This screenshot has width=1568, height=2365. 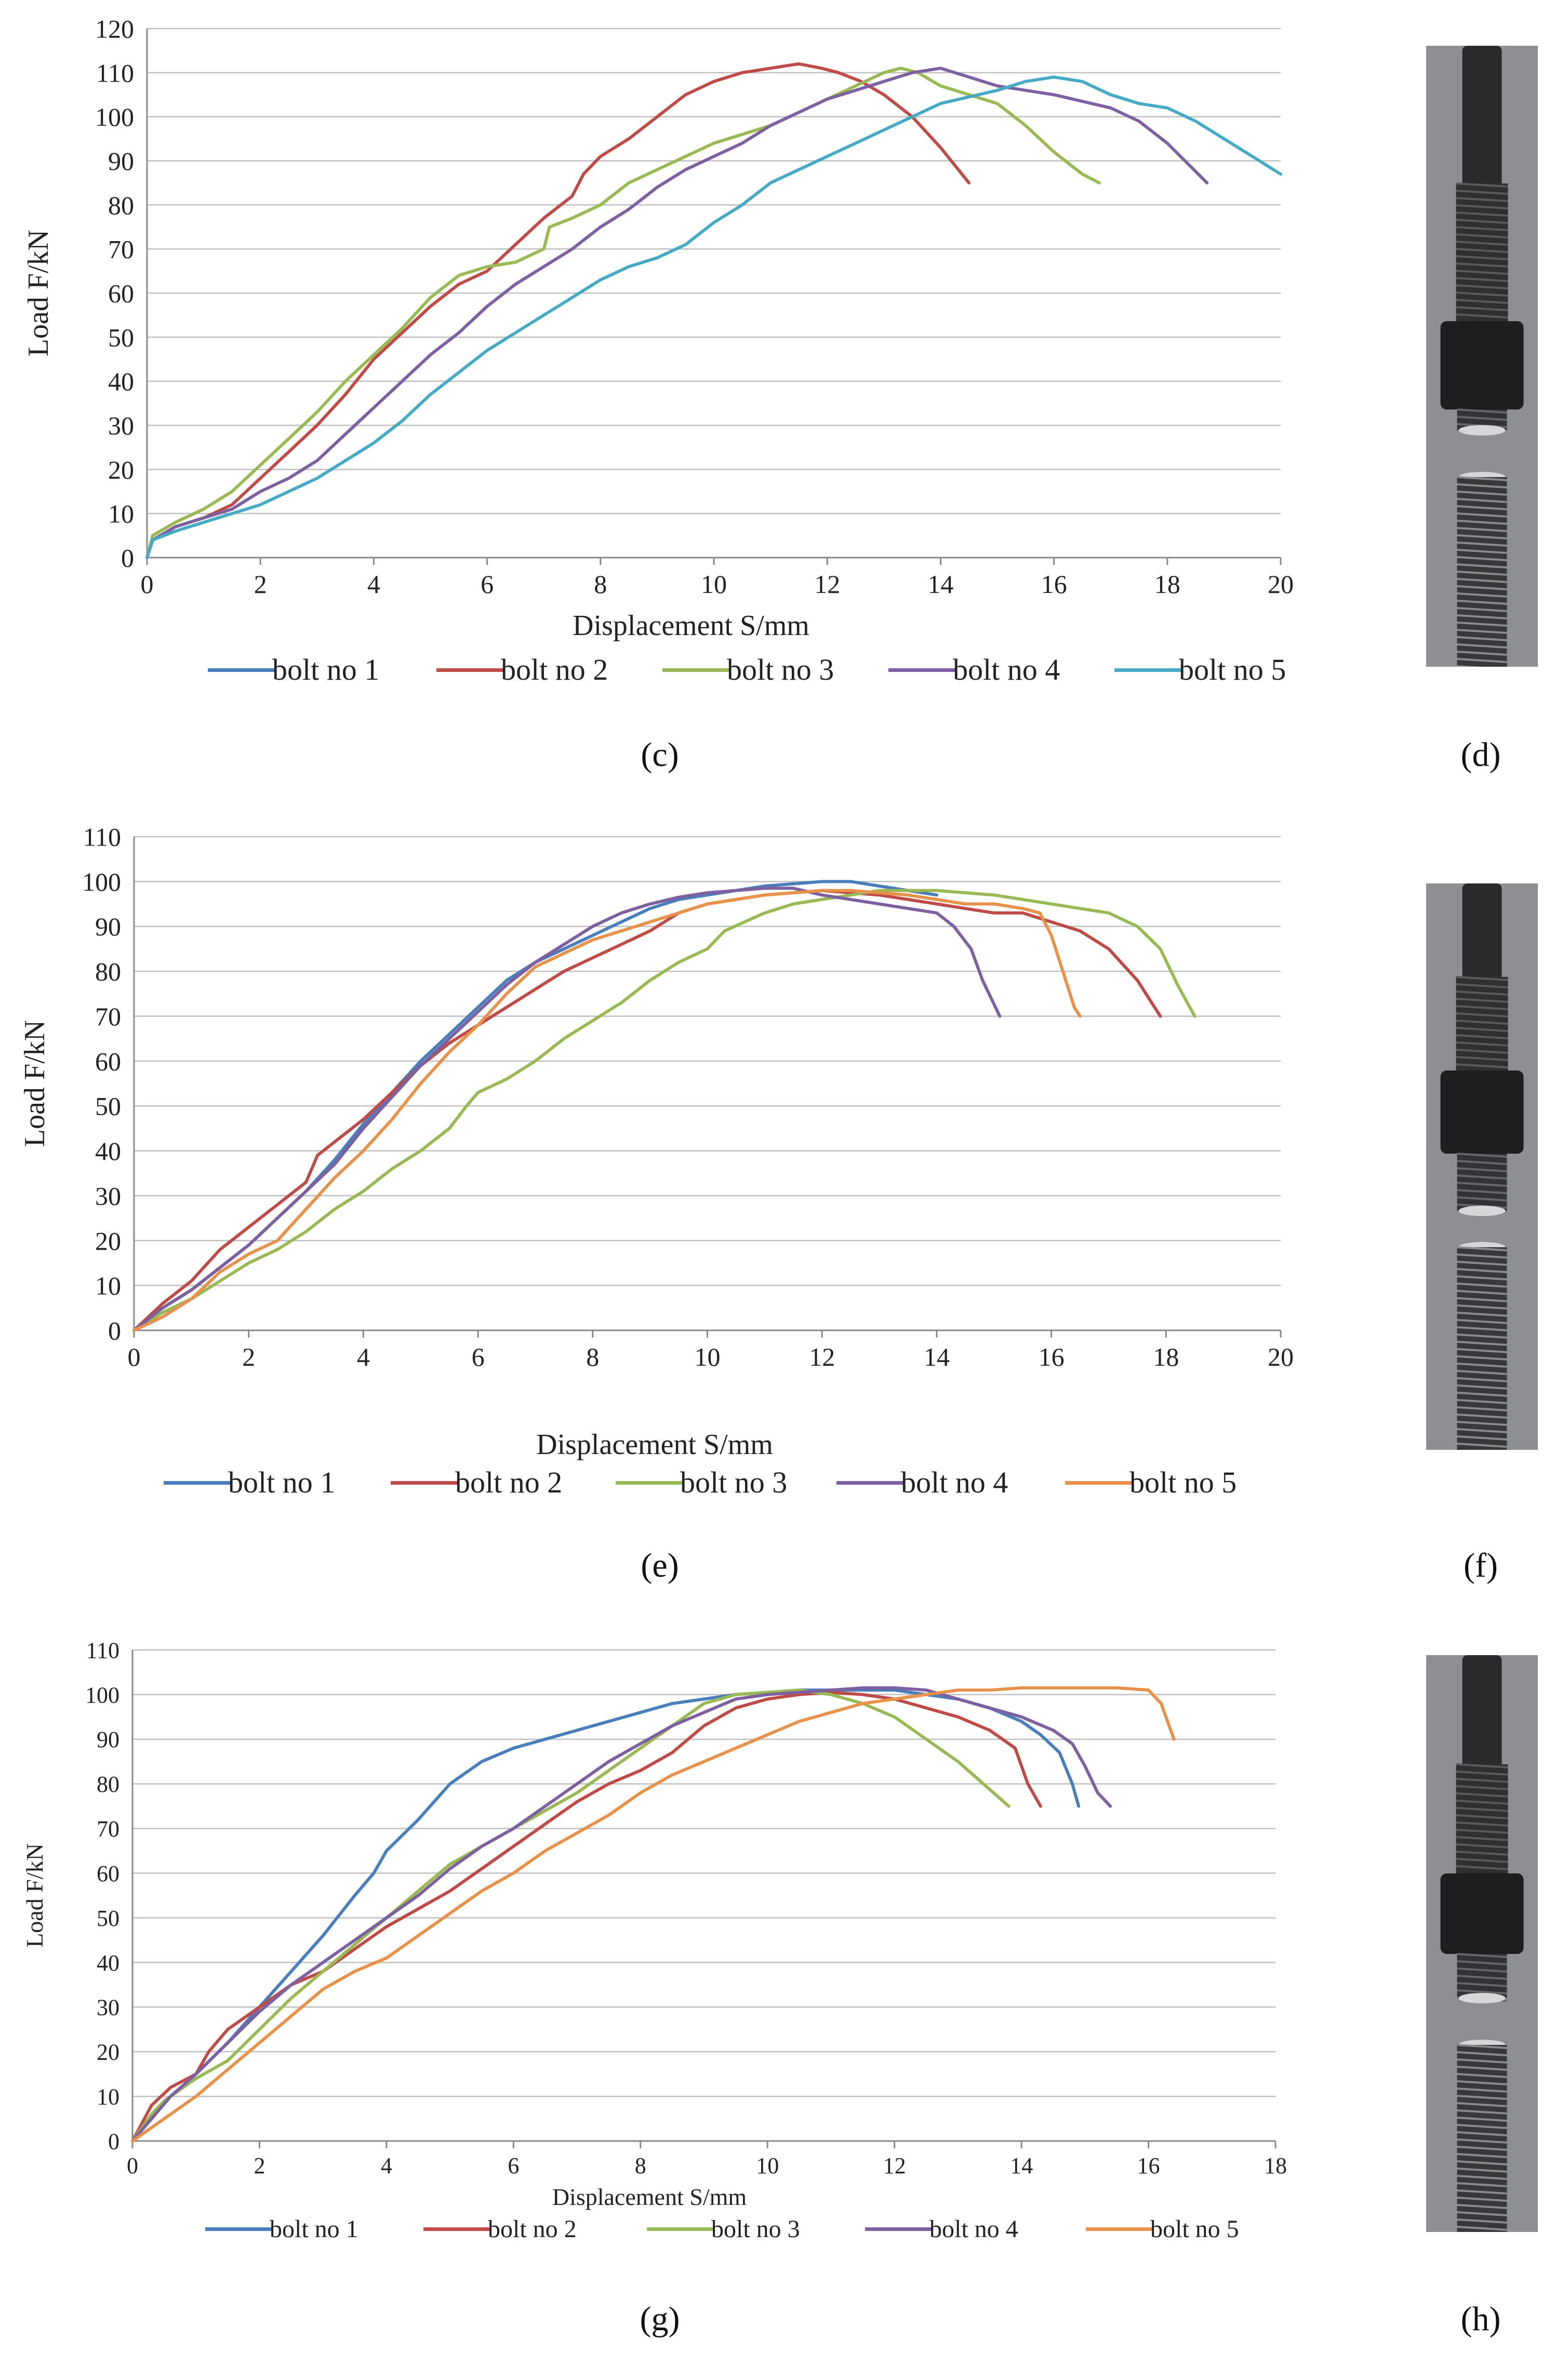 What do you see at coordinates (508, 1482) in the screenshot?
I see `legend-label: bolt no 2` at bounding box center [508, 1482].